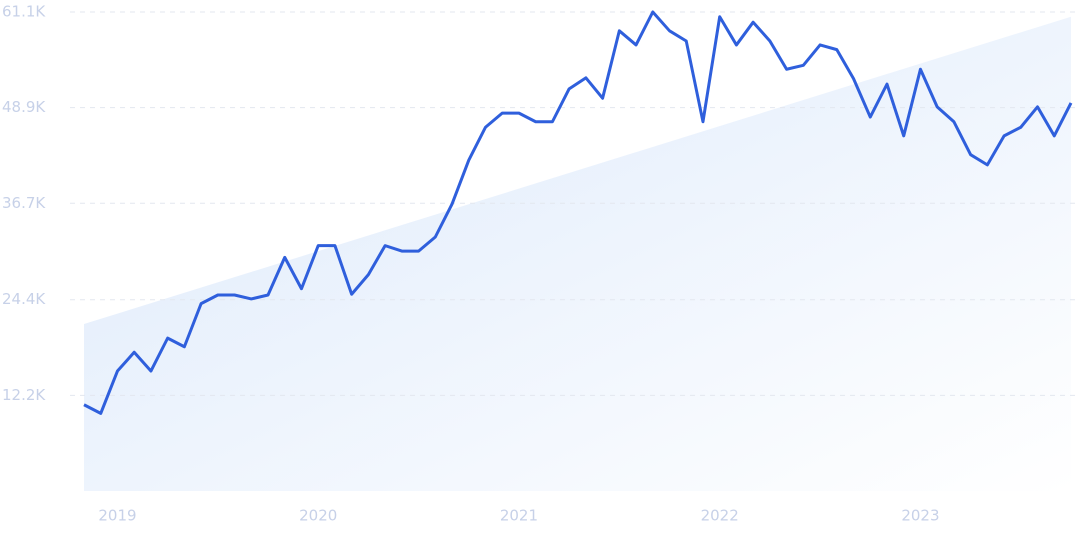  I want to click on y-tick-label: 12.2K, so click(24, 395).